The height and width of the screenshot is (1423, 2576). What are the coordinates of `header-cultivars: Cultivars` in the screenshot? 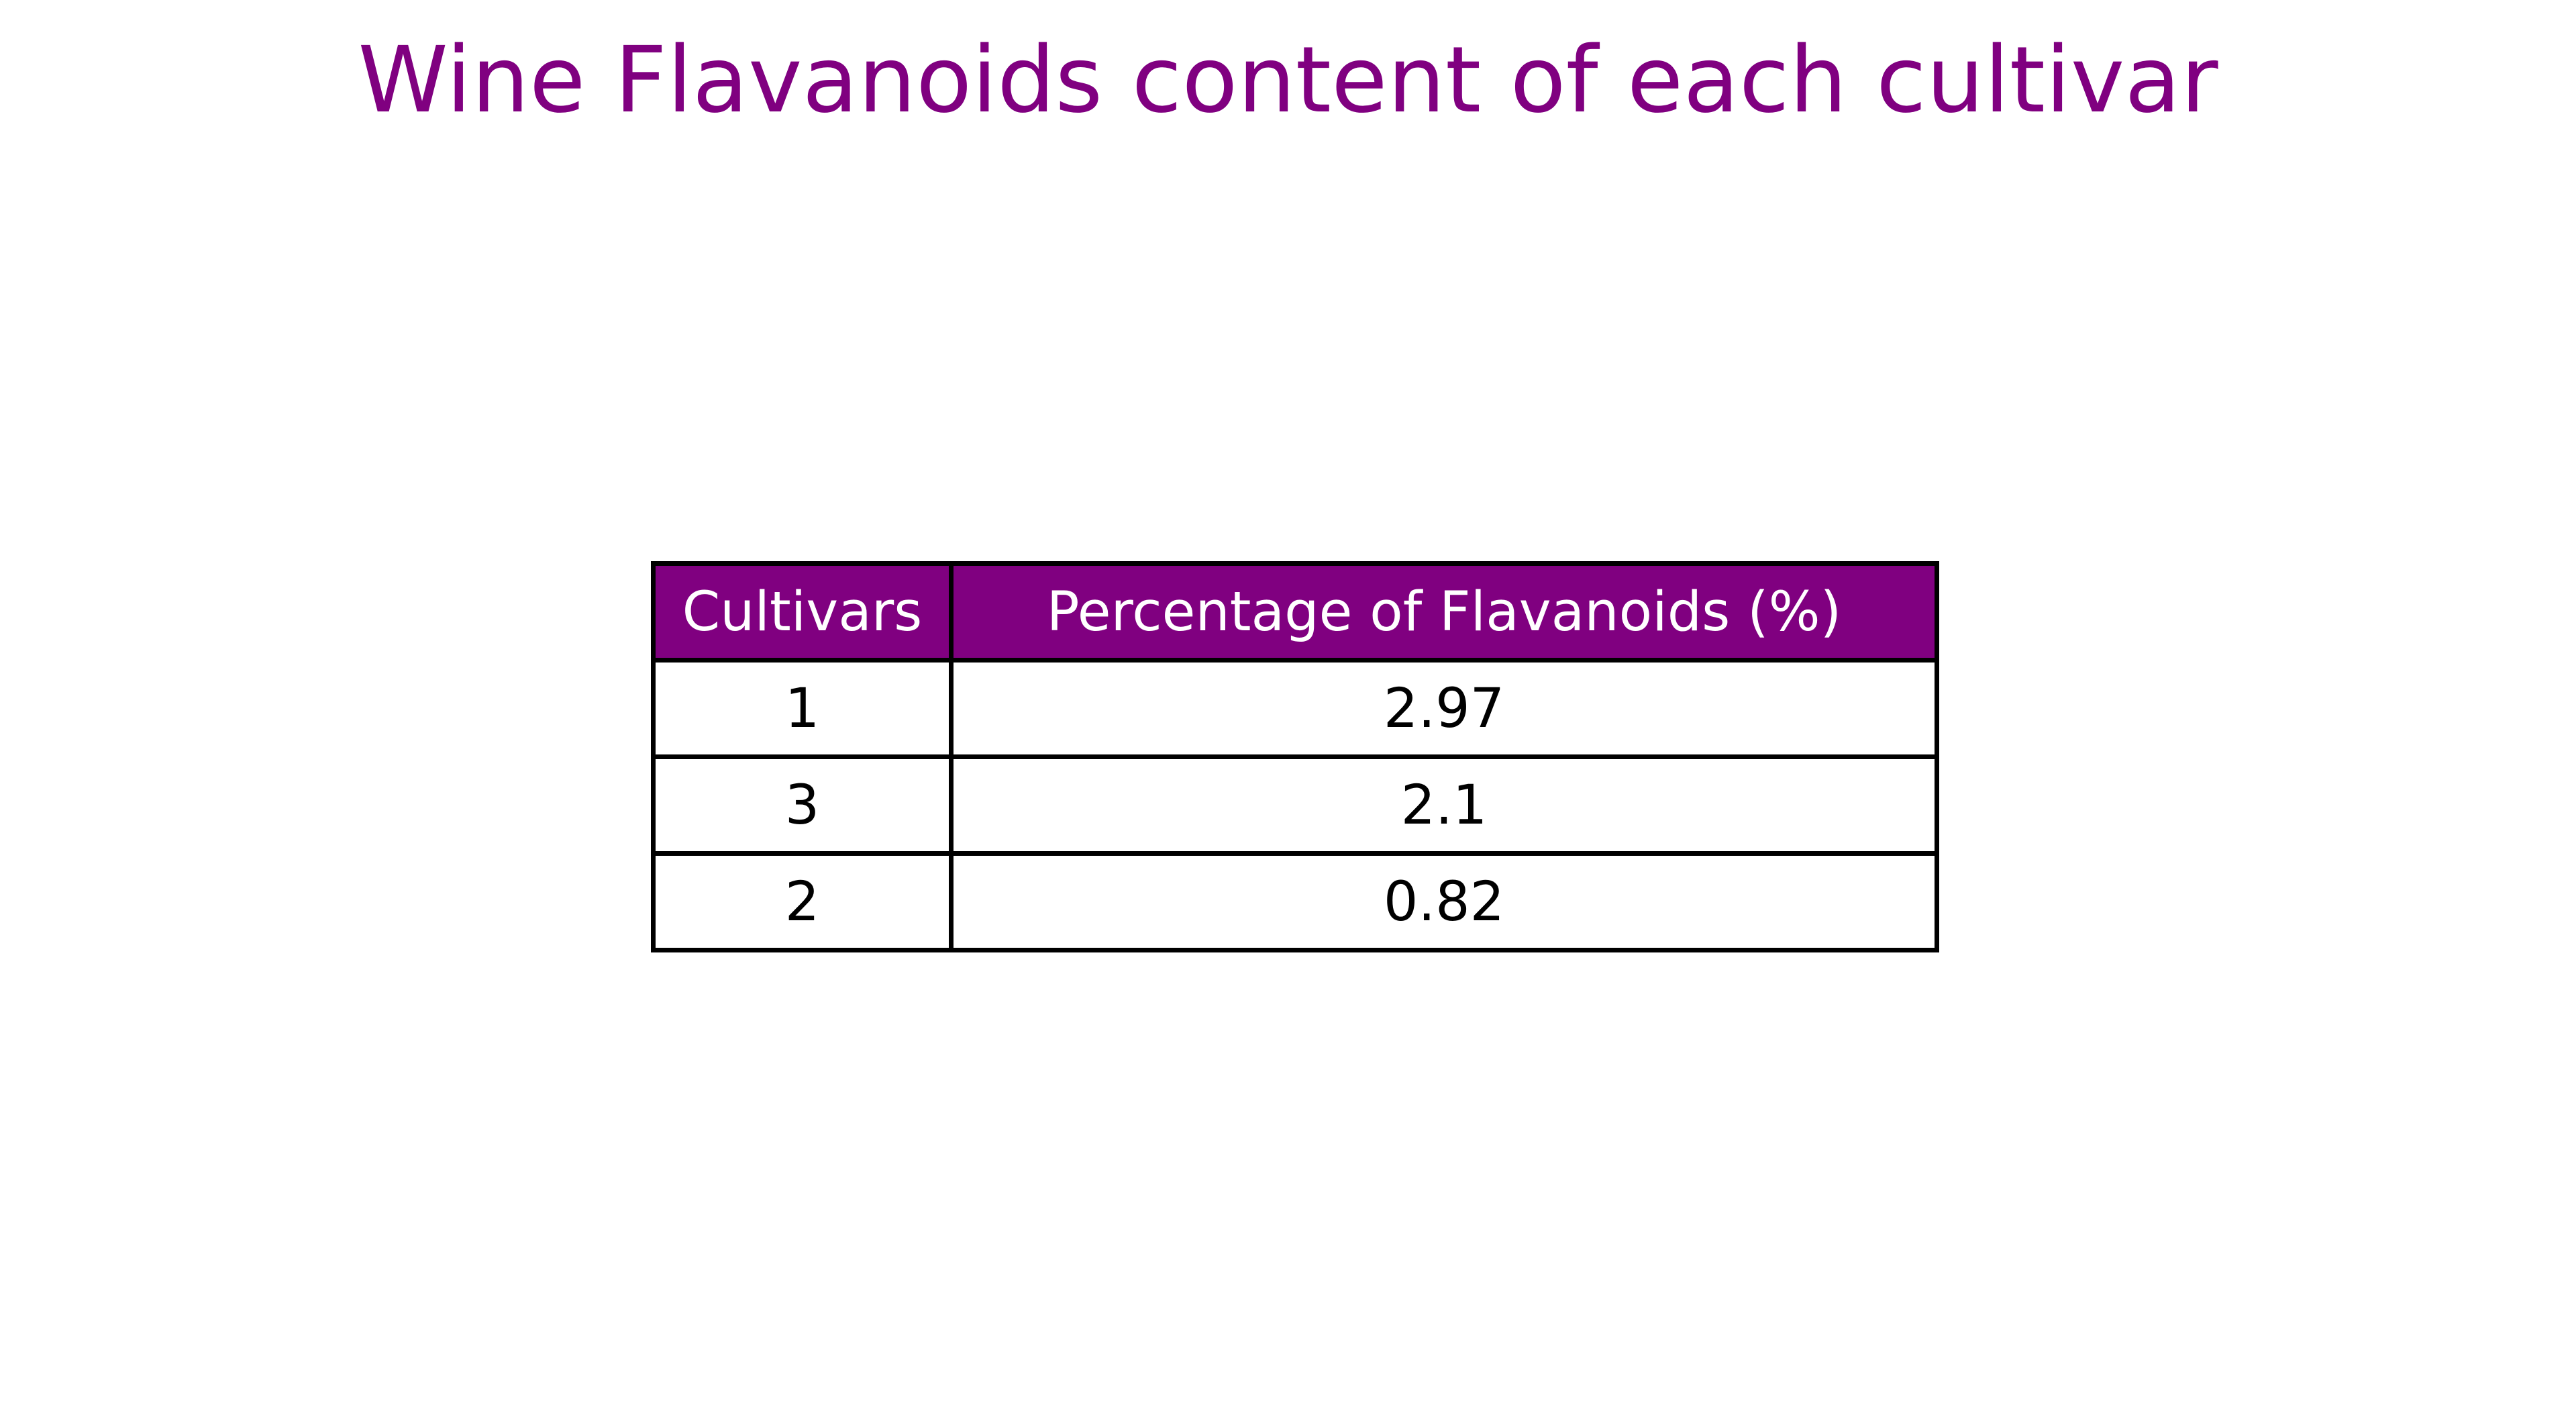 It's located at (802, 612).